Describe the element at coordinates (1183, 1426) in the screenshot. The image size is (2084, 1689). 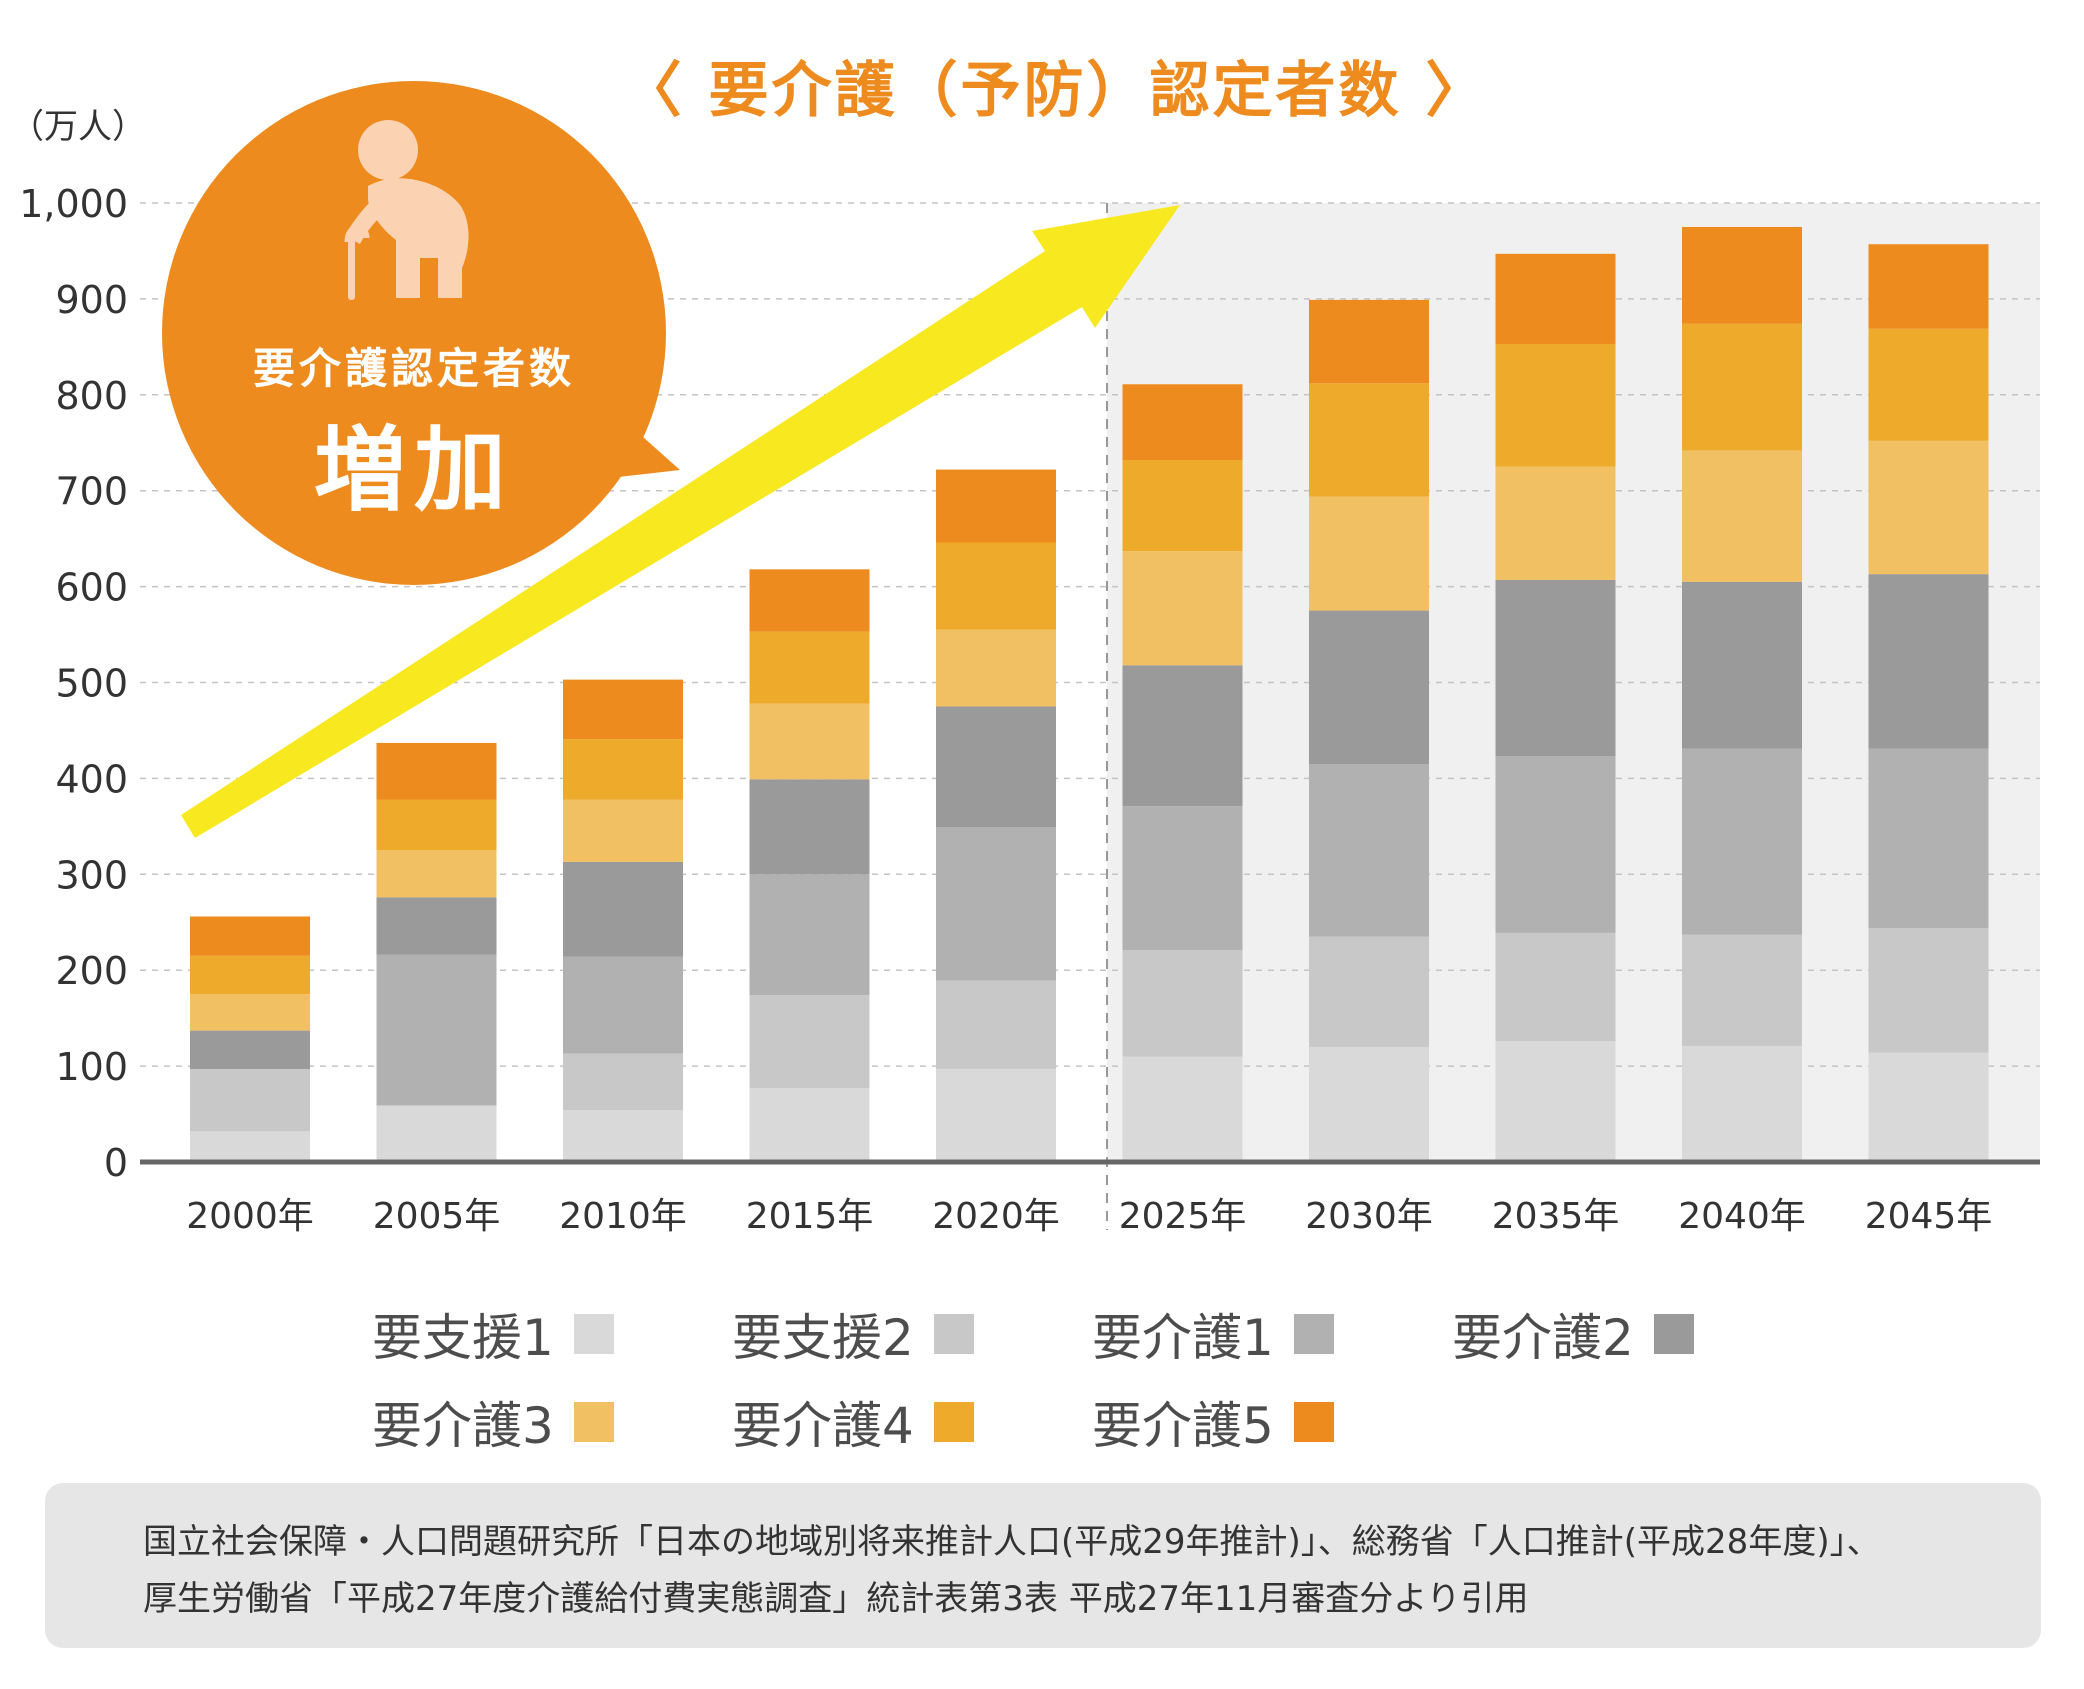
I see `legend-label: 要介護5` at that location.